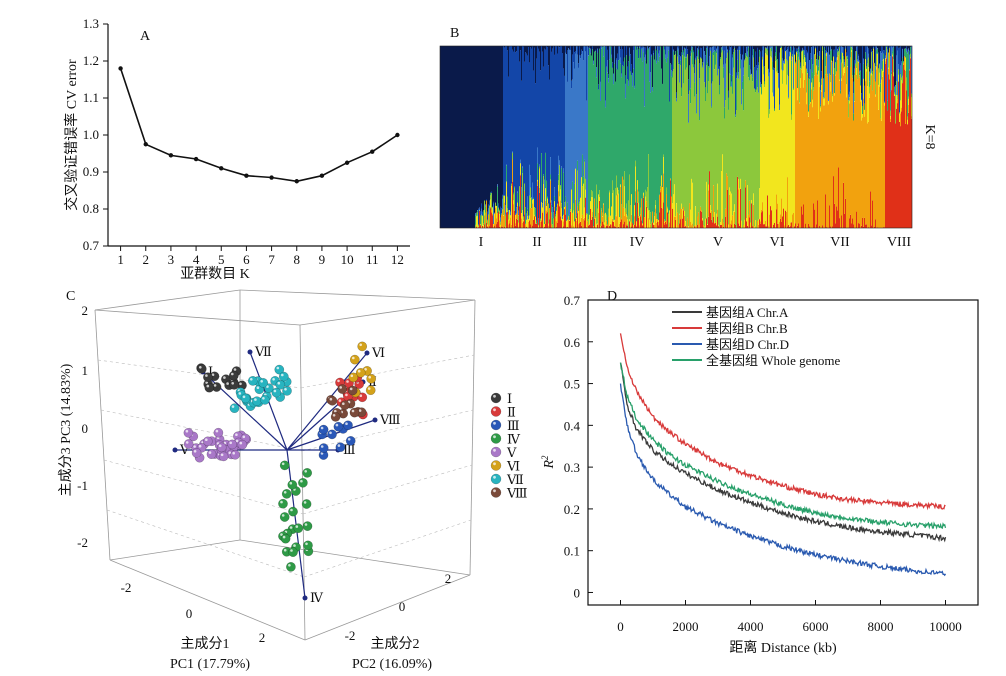 This screenshot has height=676, width=1006. Describe the element at coordinates (751, 626) in the screenshot. I see `x-tick-label: 4000` at that location.